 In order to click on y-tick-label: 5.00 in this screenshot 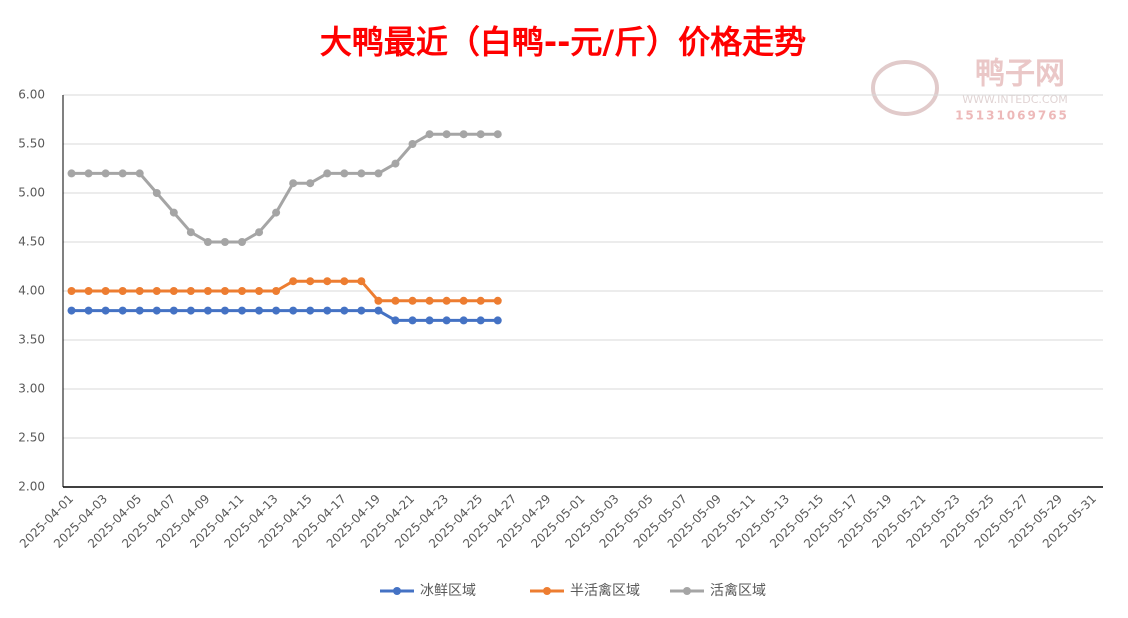, I will do `click(31, 193)`.